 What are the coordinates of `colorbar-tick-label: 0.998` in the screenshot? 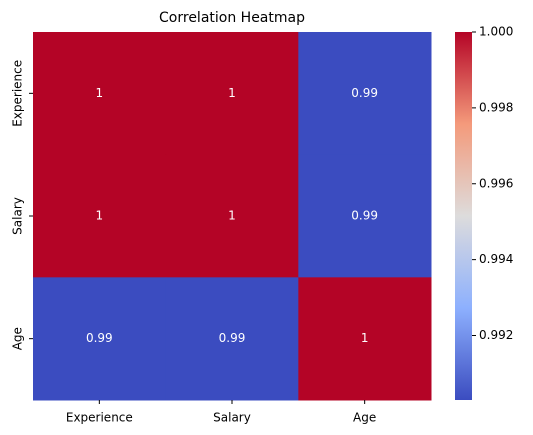 It's located at (496, 107).